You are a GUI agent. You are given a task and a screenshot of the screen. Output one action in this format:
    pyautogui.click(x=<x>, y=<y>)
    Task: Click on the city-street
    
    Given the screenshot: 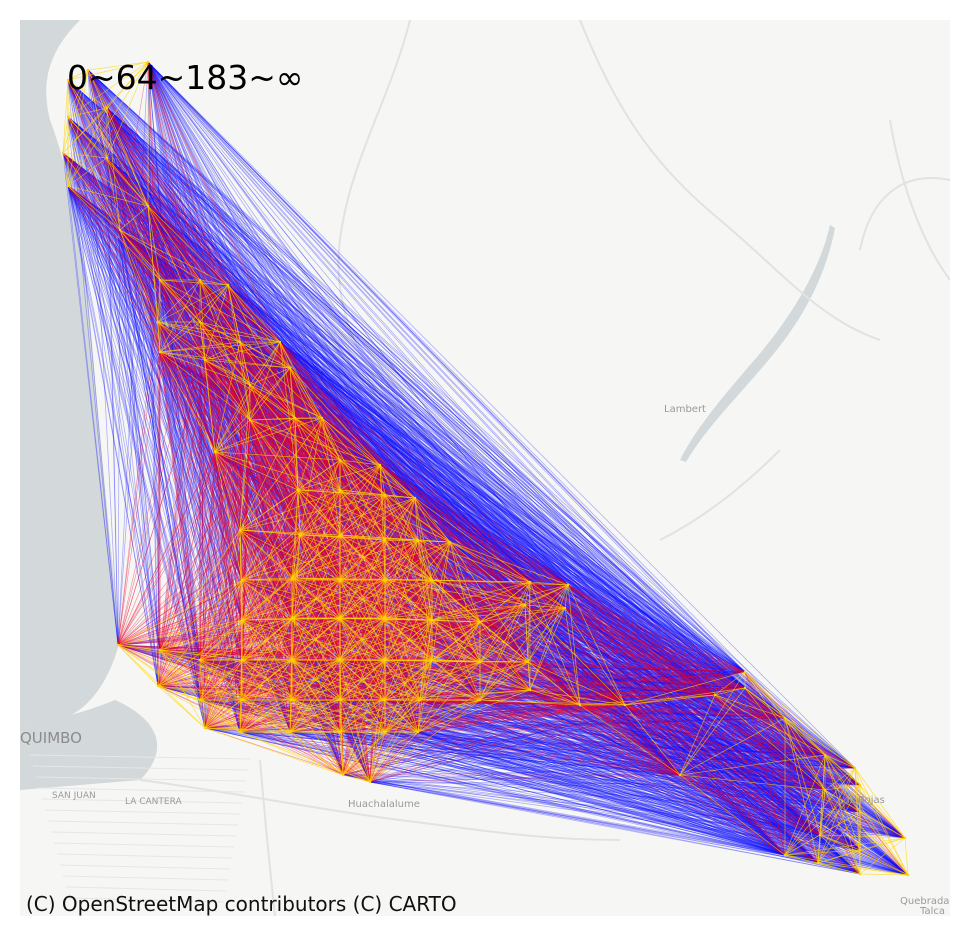 What is the action you would take?
    pyautogui.click(x=145, y=867)
    